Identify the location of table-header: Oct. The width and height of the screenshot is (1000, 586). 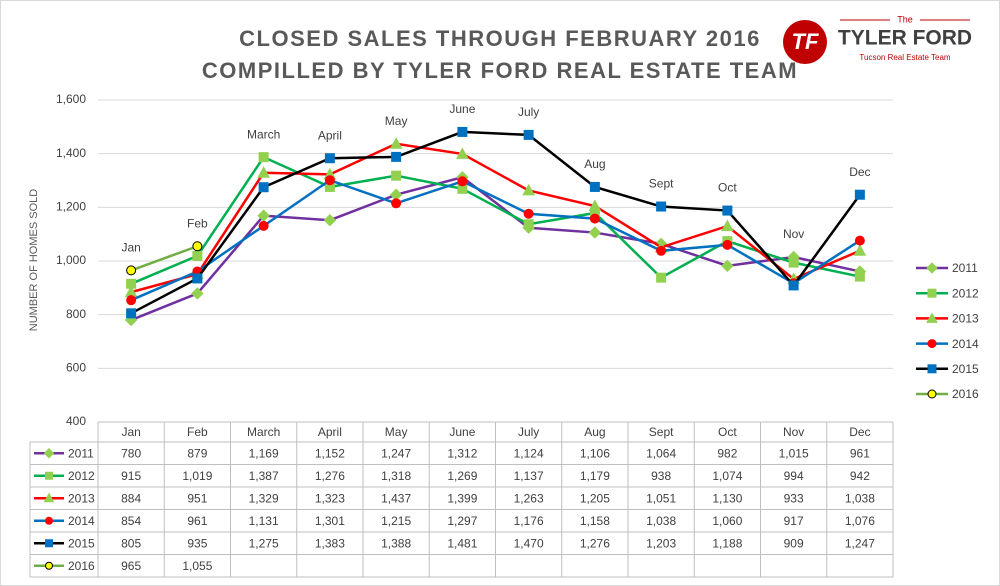
(727, 432).